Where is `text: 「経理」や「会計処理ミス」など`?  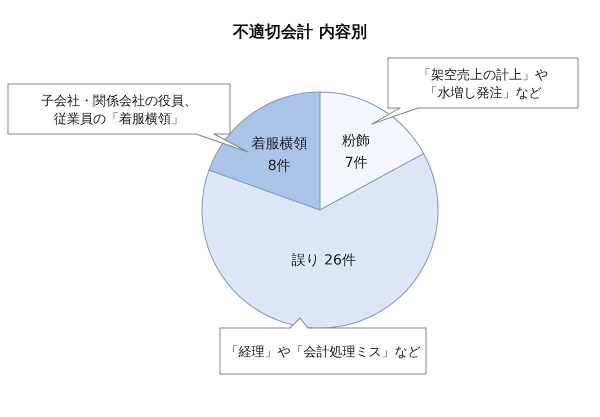
text: 「経理」や「会計処理ミス」など is located at coordinates (323, 352).